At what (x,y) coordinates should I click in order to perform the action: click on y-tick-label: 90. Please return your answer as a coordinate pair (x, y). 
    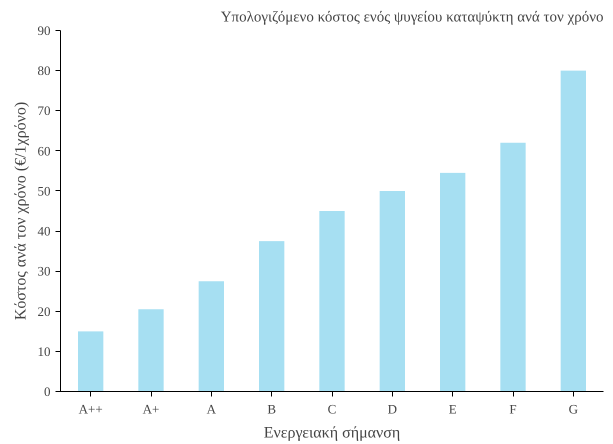
    Looking at the image, I should click on (44, 30).